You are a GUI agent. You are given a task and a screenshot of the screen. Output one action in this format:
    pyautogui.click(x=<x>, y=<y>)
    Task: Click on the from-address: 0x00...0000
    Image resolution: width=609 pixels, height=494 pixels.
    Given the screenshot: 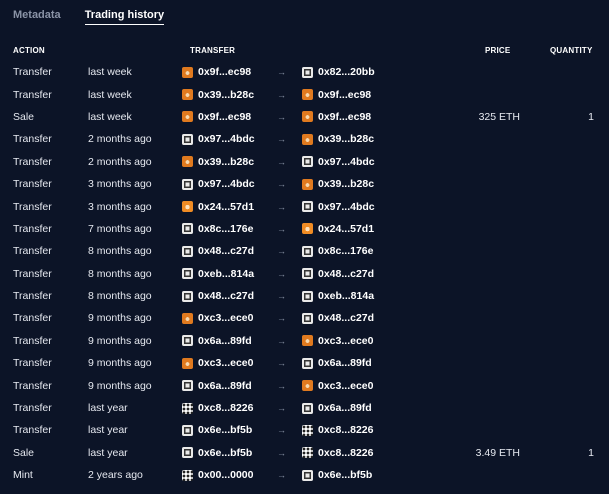 What is the action you would take?
    pyautogui.click(x=217, y=475)
    